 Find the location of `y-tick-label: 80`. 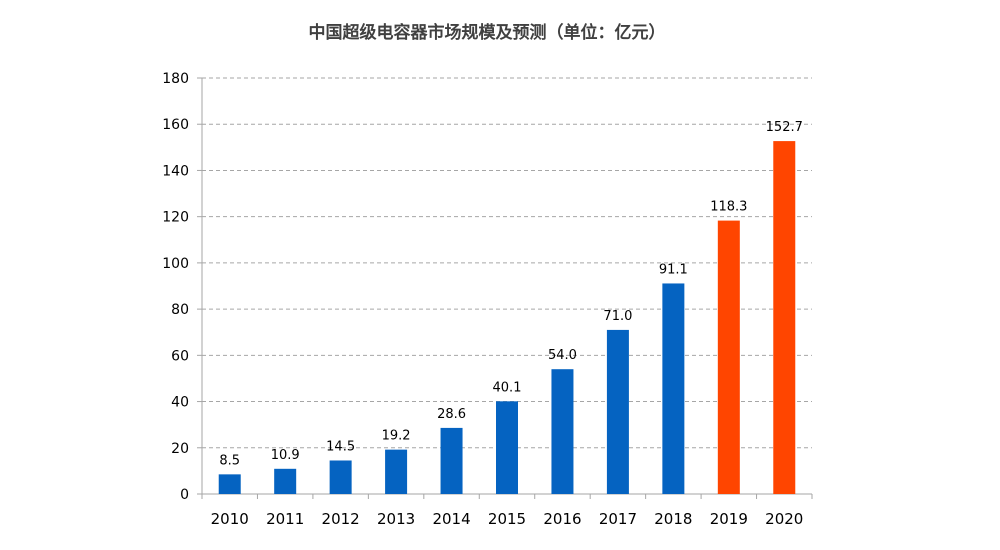

y-tick-label: 80 is located at coordinates (180, 310).